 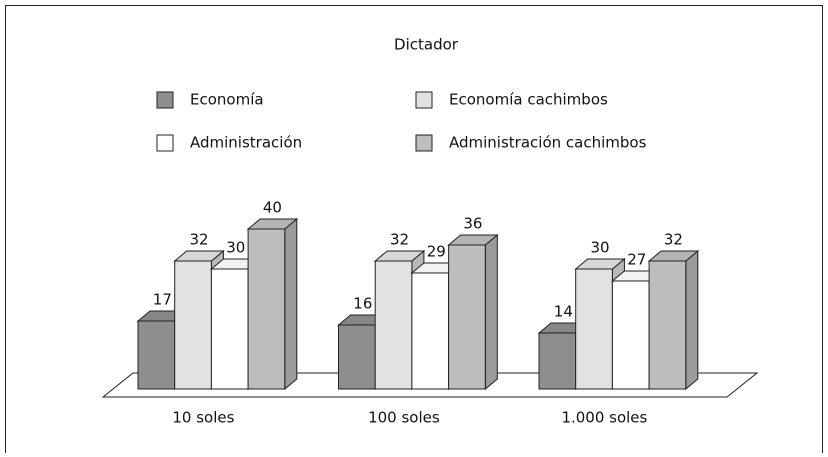 What do you see at coordinates (272, 208) in the screenshot?
I see `value-label: 40` at bounding box center [272, 208].